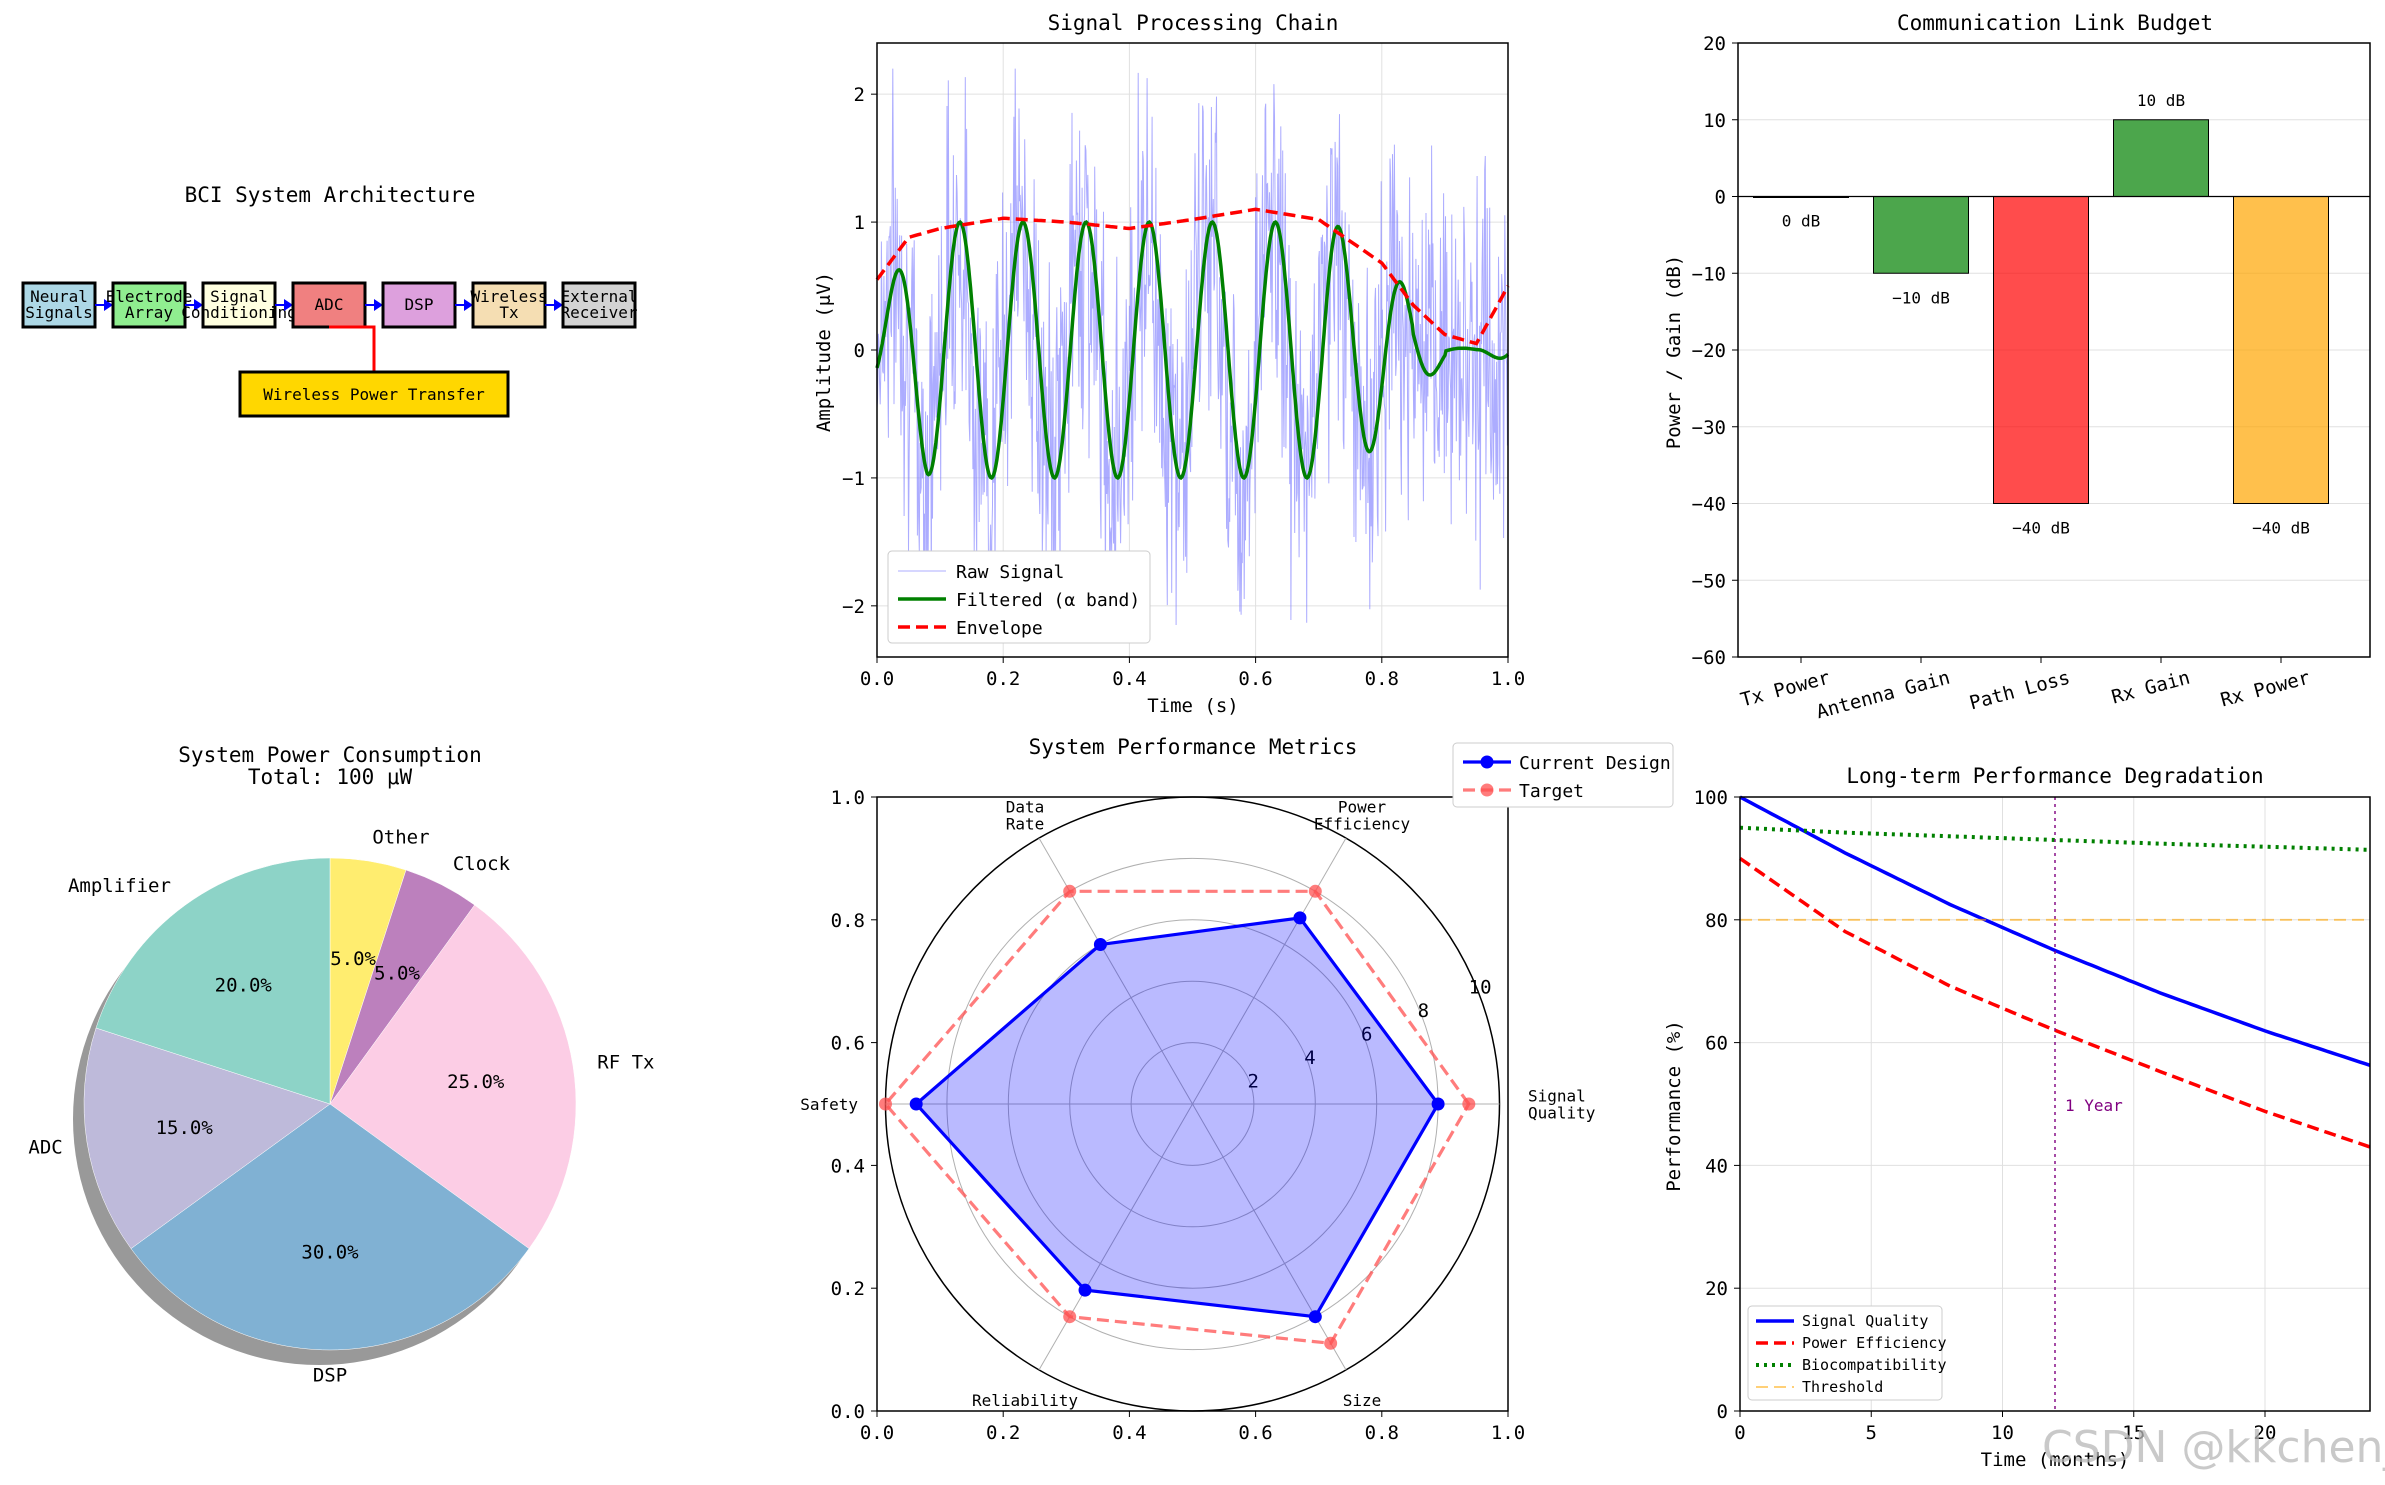 The width and height of the screenshot is (2385, 1485). Describe the element at coordinates (1874, 1365) in the screenshot. I see `legend-label: Biocompatibility` at that location.